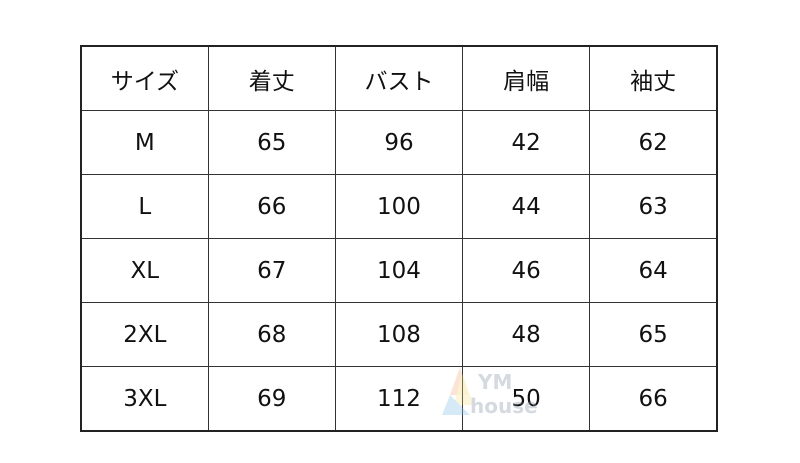  Describe the element at coordinates (271, 334) in the screenshot. I see `cell-length: 68` at that location.